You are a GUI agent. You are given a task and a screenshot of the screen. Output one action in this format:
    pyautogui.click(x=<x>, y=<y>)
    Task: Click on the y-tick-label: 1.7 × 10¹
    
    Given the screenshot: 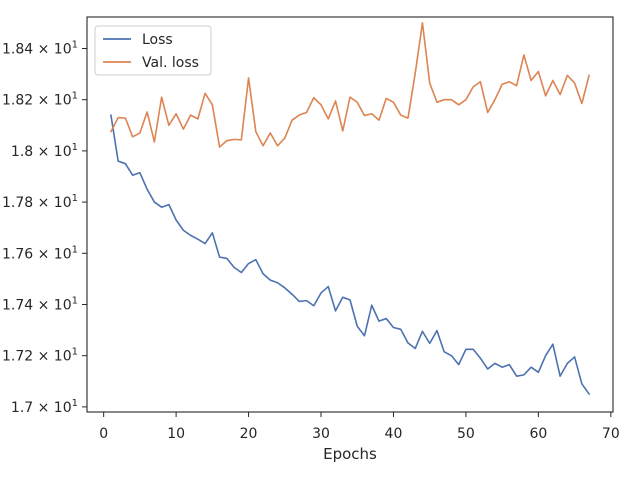 What is the action you would take?
    pyautogui.click(x=44, y=407)
    